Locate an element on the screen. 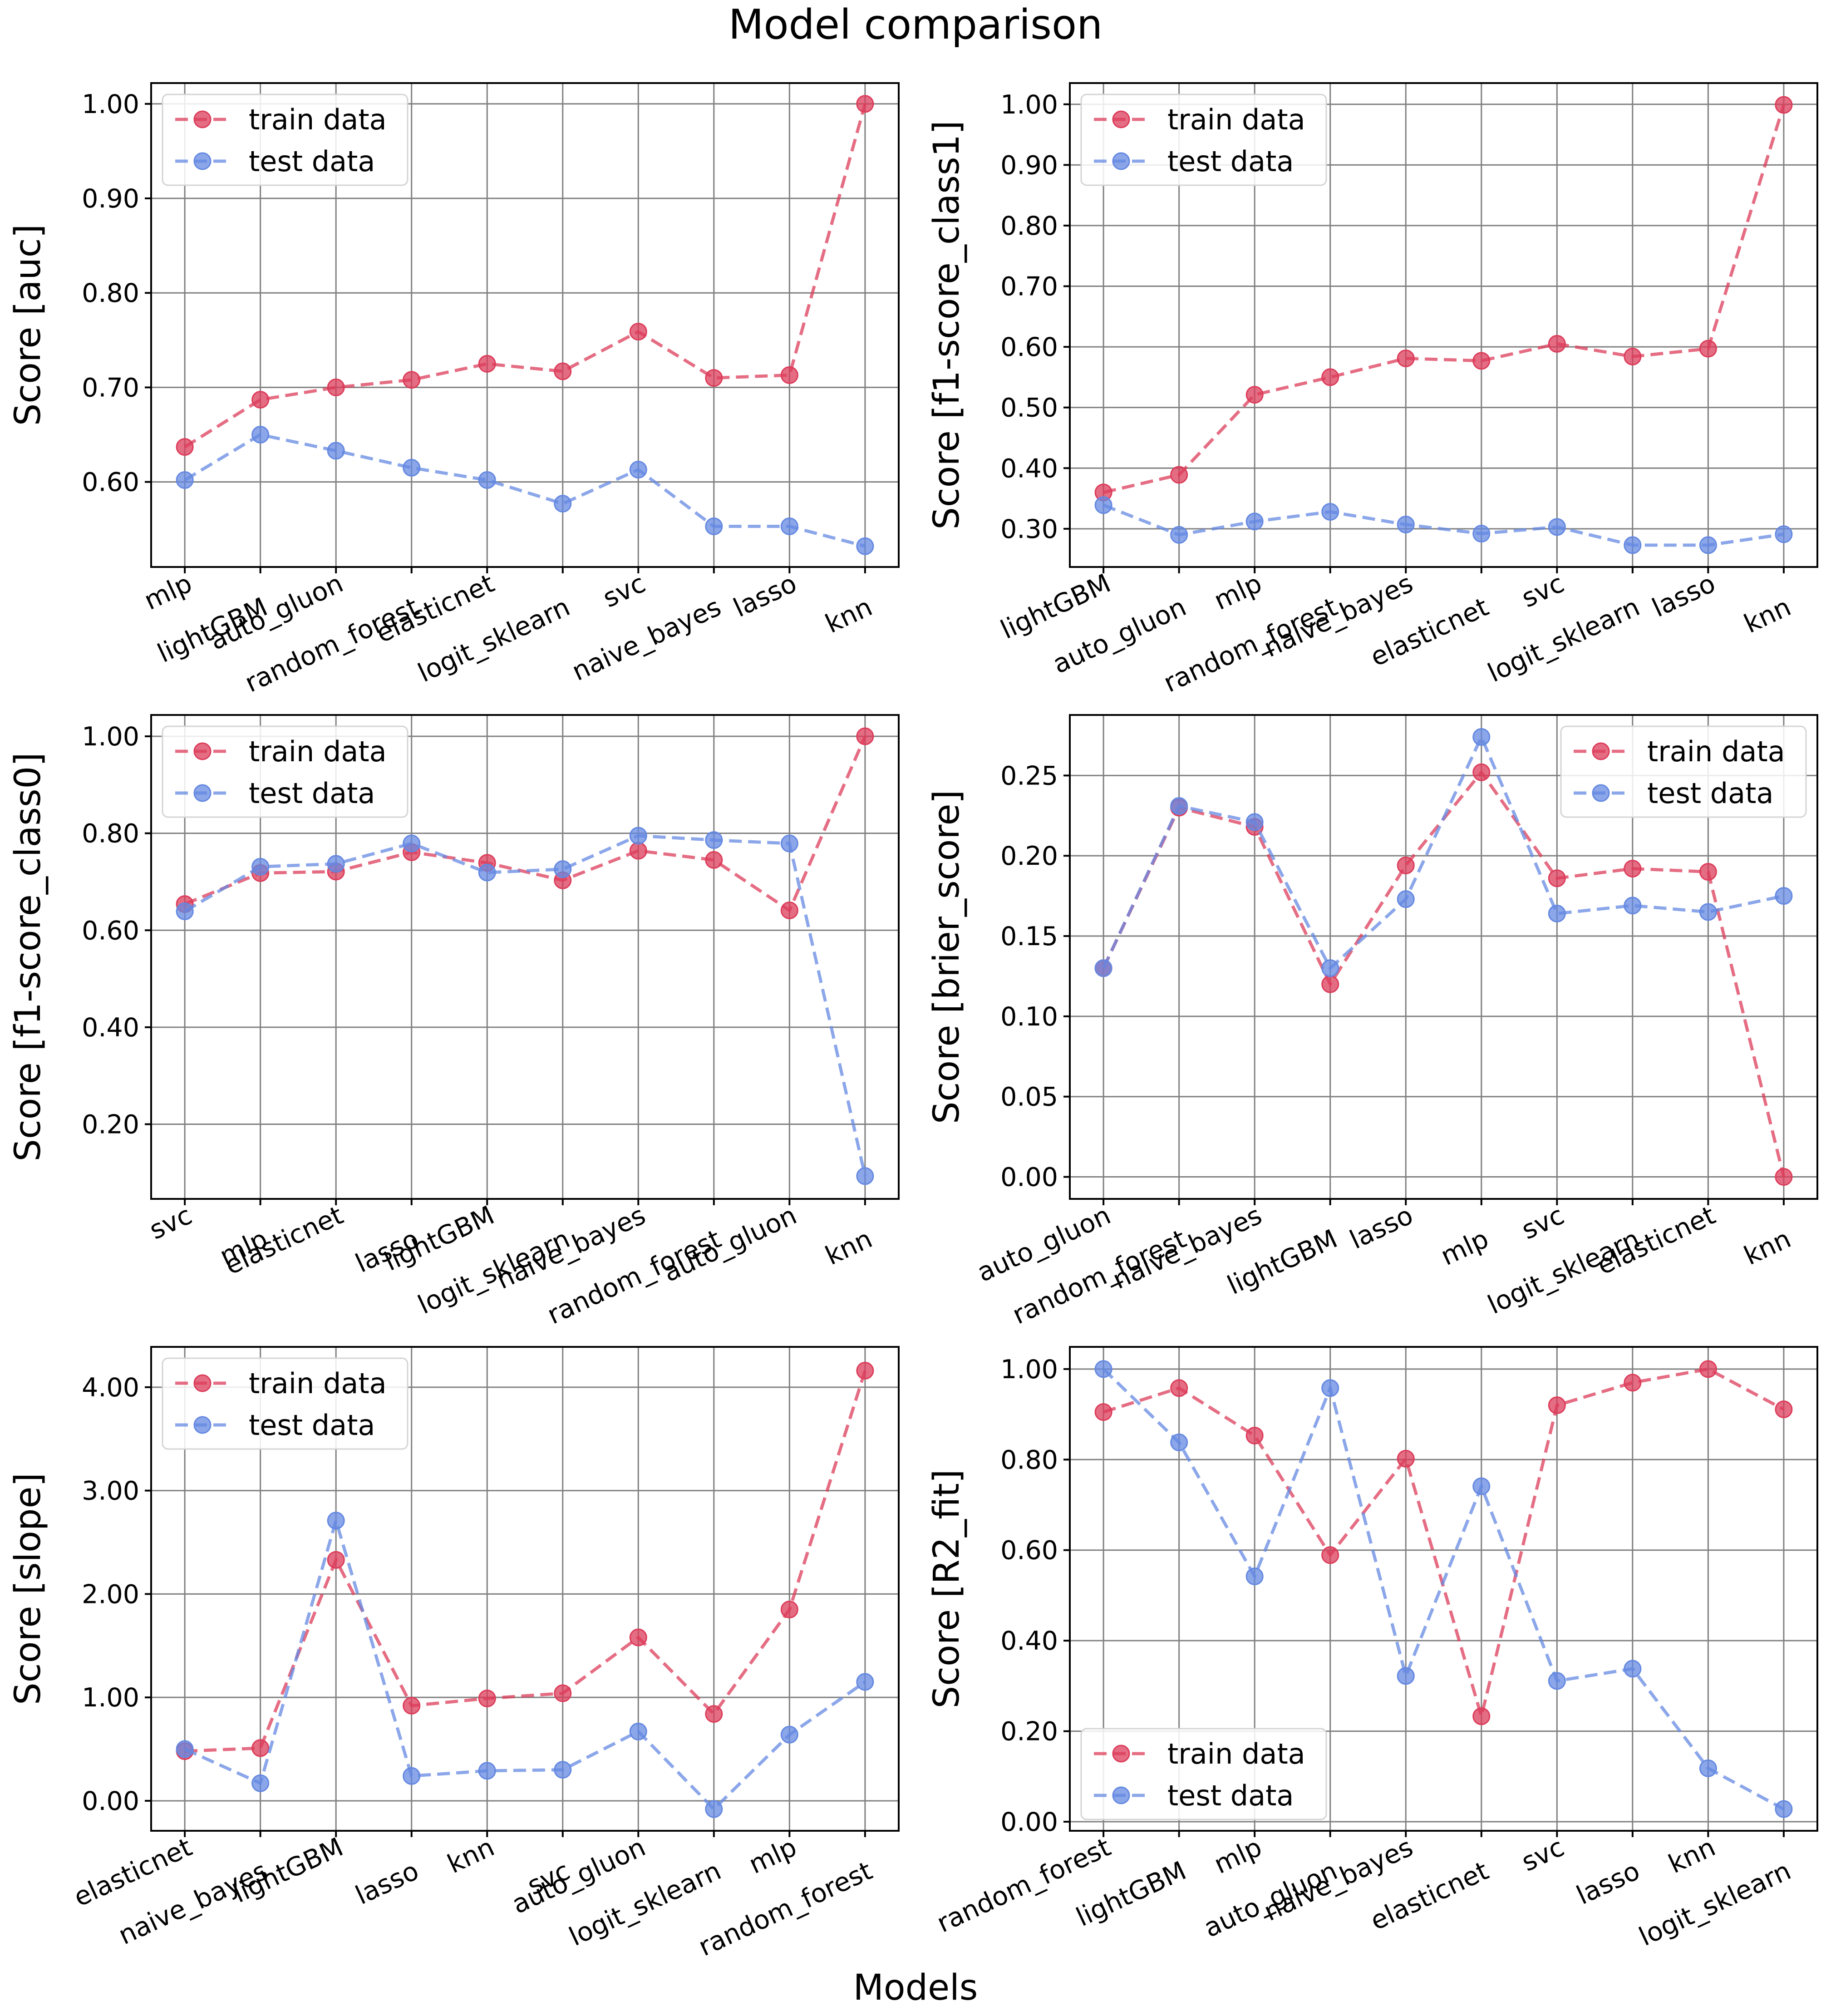  y-tick-label: 3.00 is located at coordinates (110, 1491).